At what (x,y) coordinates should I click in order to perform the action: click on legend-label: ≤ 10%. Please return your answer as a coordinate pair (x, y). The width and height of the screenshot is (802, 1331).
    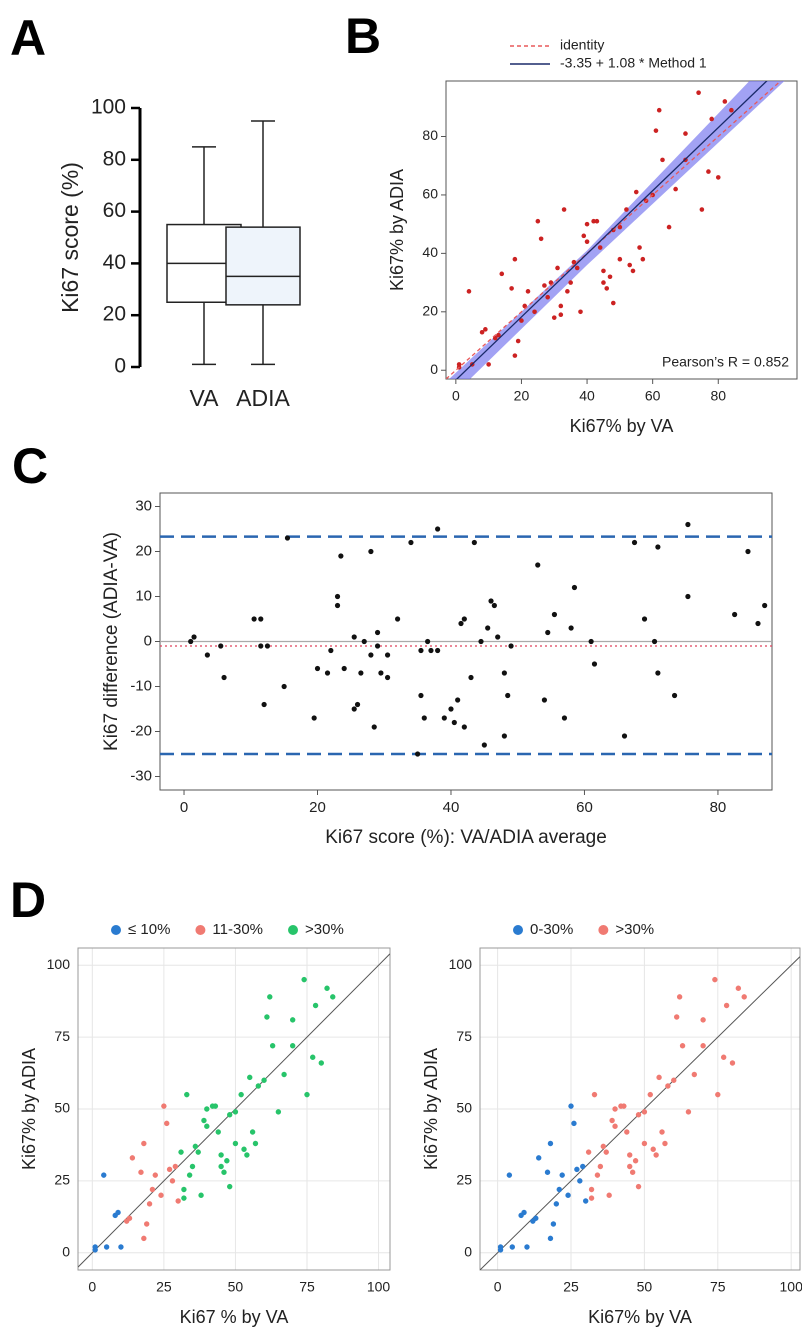
    Looking at the image, I should click on (149, 929).